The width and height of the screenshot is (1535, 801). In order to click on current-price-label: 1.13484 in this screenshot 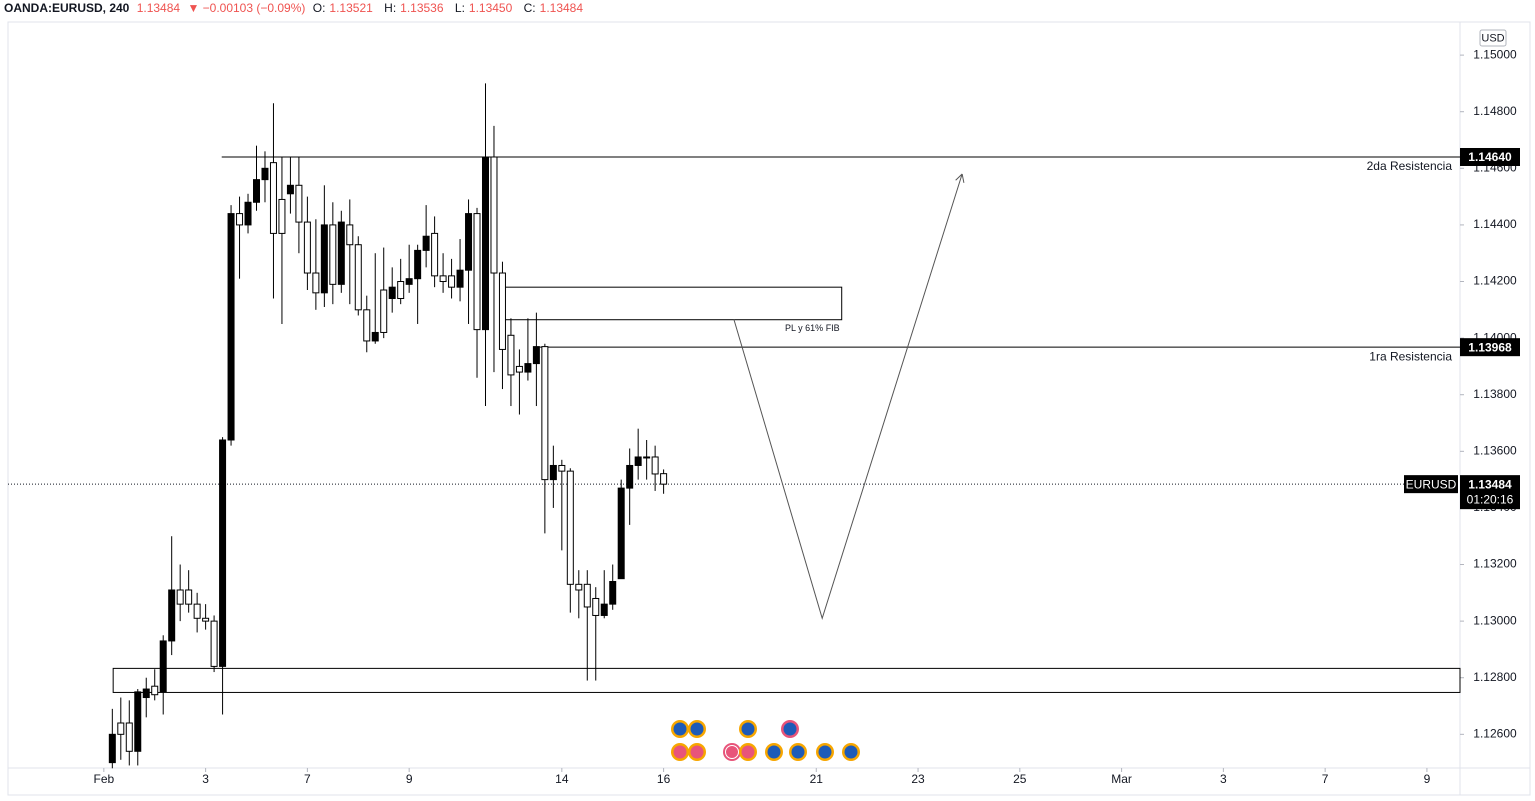, I will do `click(1490, 484)`.